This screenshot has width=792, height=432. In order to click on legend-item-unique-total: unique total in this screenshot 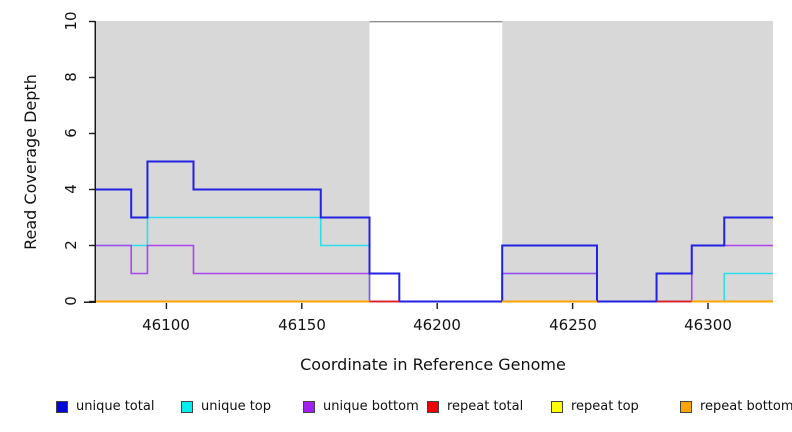, I will do `click(105, 407)`.